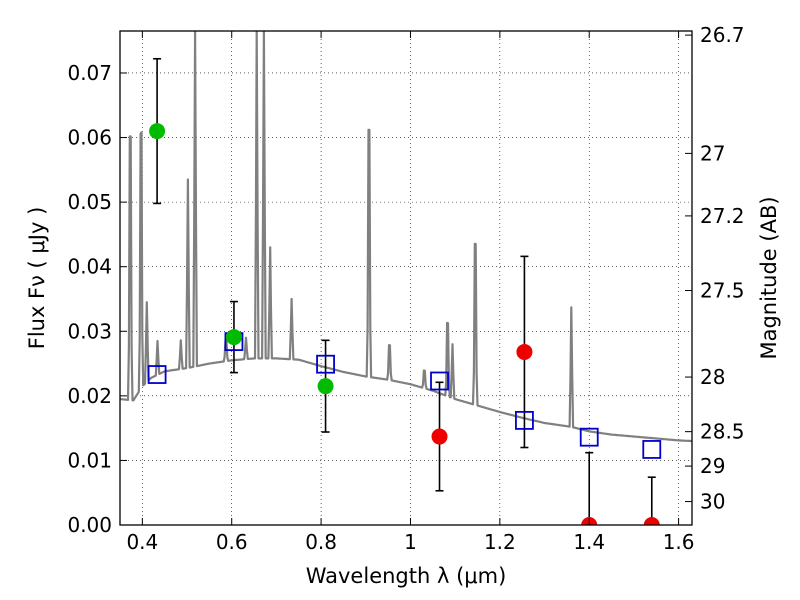 This screenshot has width=800, height=600. Describe the element at coordinates (89, 460) in the screenshot. I see `y-tick-label: 0.01` at that location.